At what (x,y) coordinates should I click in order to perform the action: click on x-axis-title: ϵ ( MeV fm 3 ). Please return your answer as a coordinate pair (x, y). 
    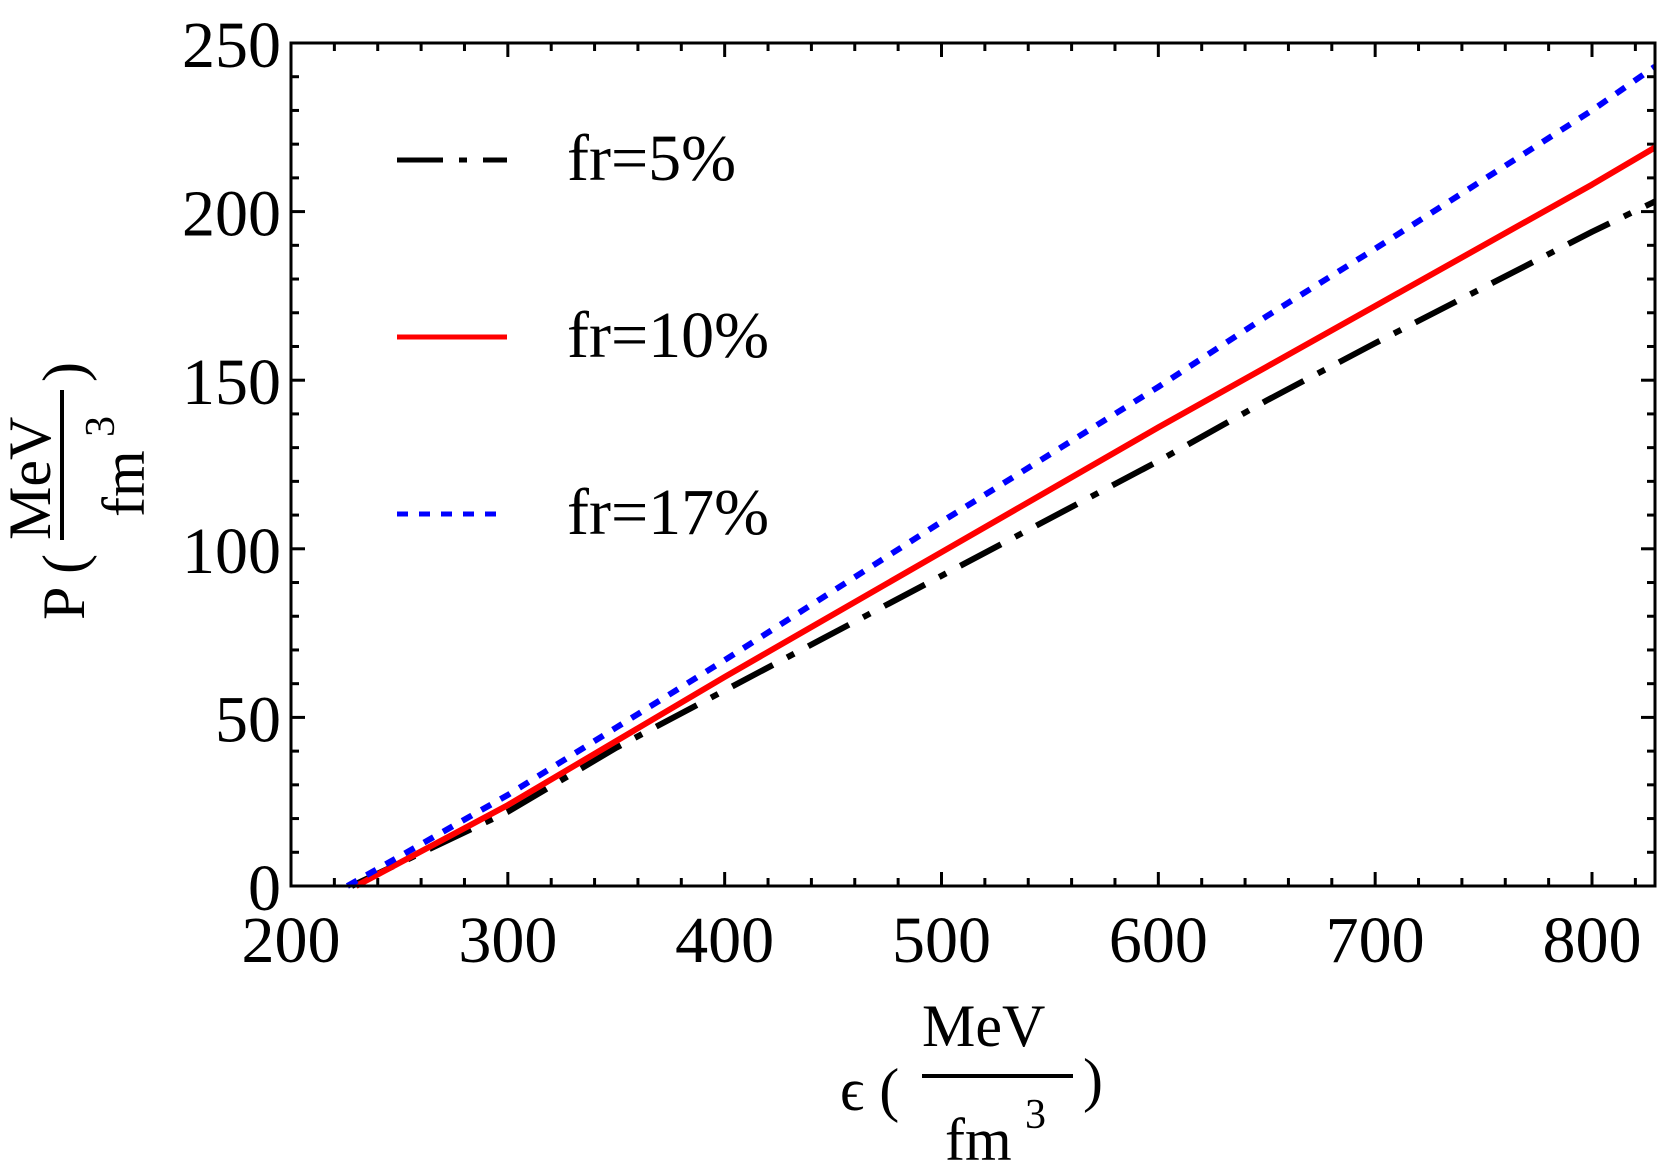
    Looking at the image, I should click on (971, 1076).